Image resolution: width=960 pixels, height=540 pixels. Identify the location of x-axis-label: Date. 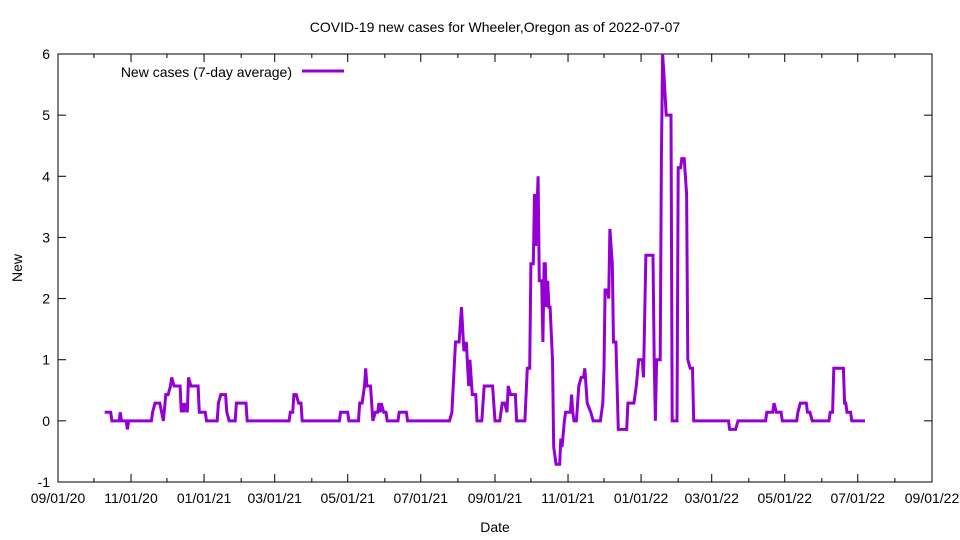
(495, 527).